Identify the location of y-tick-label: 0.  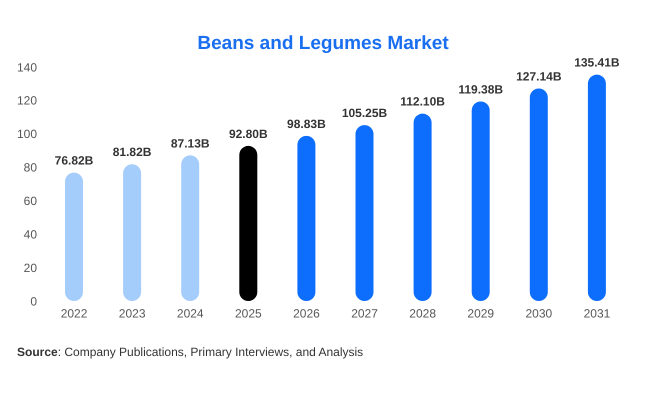
(34, 301).